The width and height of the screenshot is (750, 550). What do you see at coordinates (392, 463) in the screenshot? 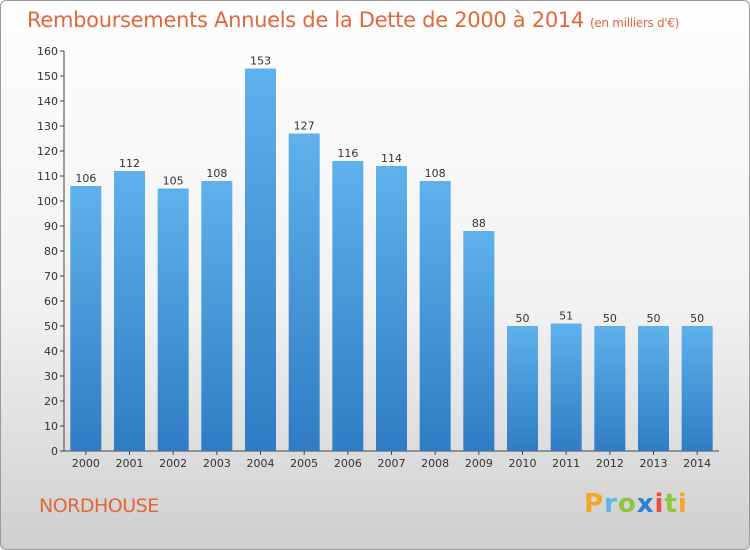
I see `x-tick-label: 2007` at bounding box center [392, 463].